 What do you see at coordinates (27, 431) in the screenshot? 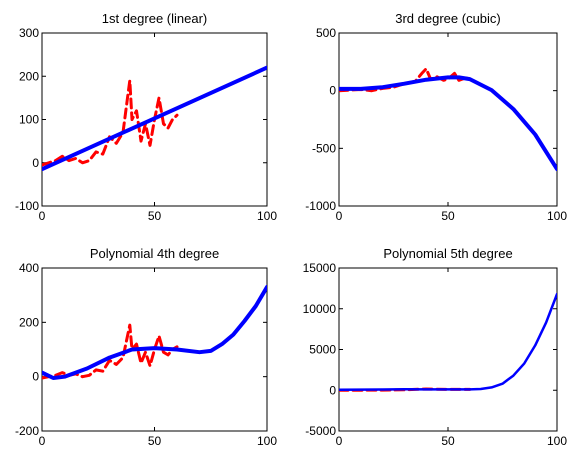
I see `y-tick-label: -200` at bounding box center [27, 431].